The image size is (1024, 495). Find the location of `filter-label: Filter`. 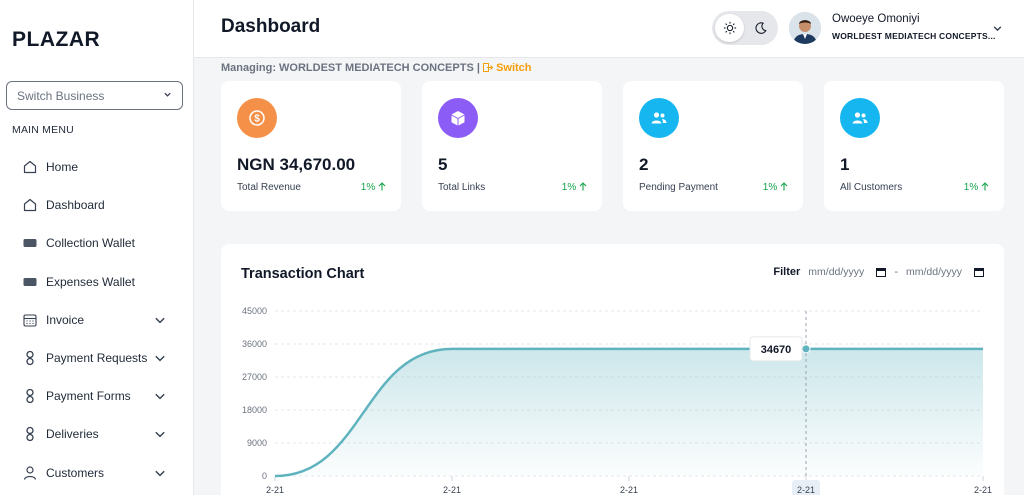

filter-label: Filter is located at coordinates (787, 272).